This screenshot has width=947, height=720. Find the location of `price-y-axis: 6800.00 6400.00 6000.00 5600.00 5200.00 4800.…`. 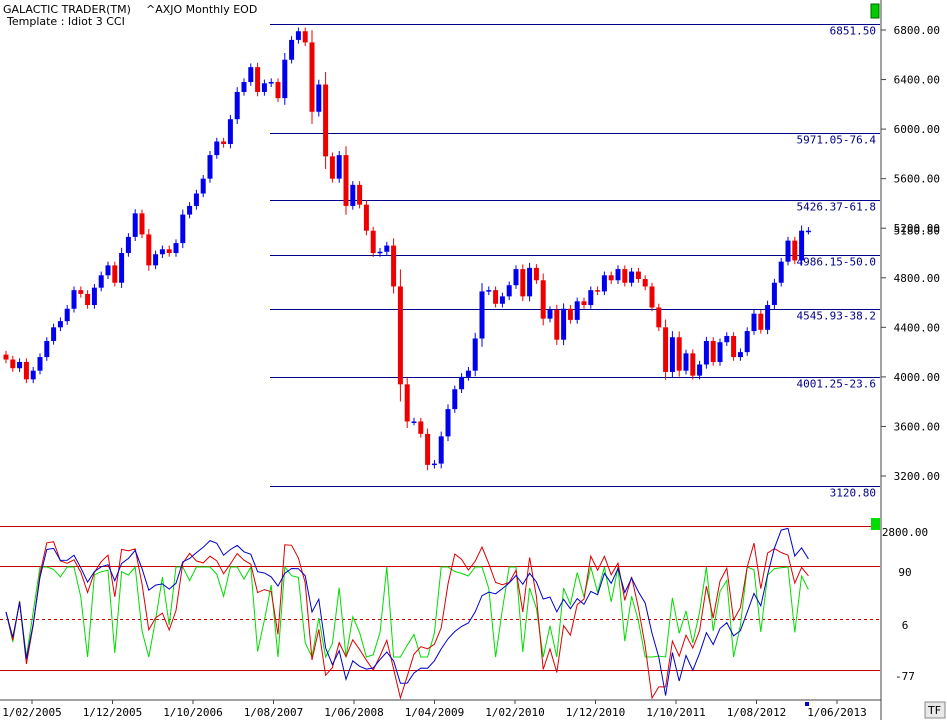

price-y-axis: 6800.00 6400.00 6000.00 5600.00 5200.00 4800.… is located at coordinates (910, 253).